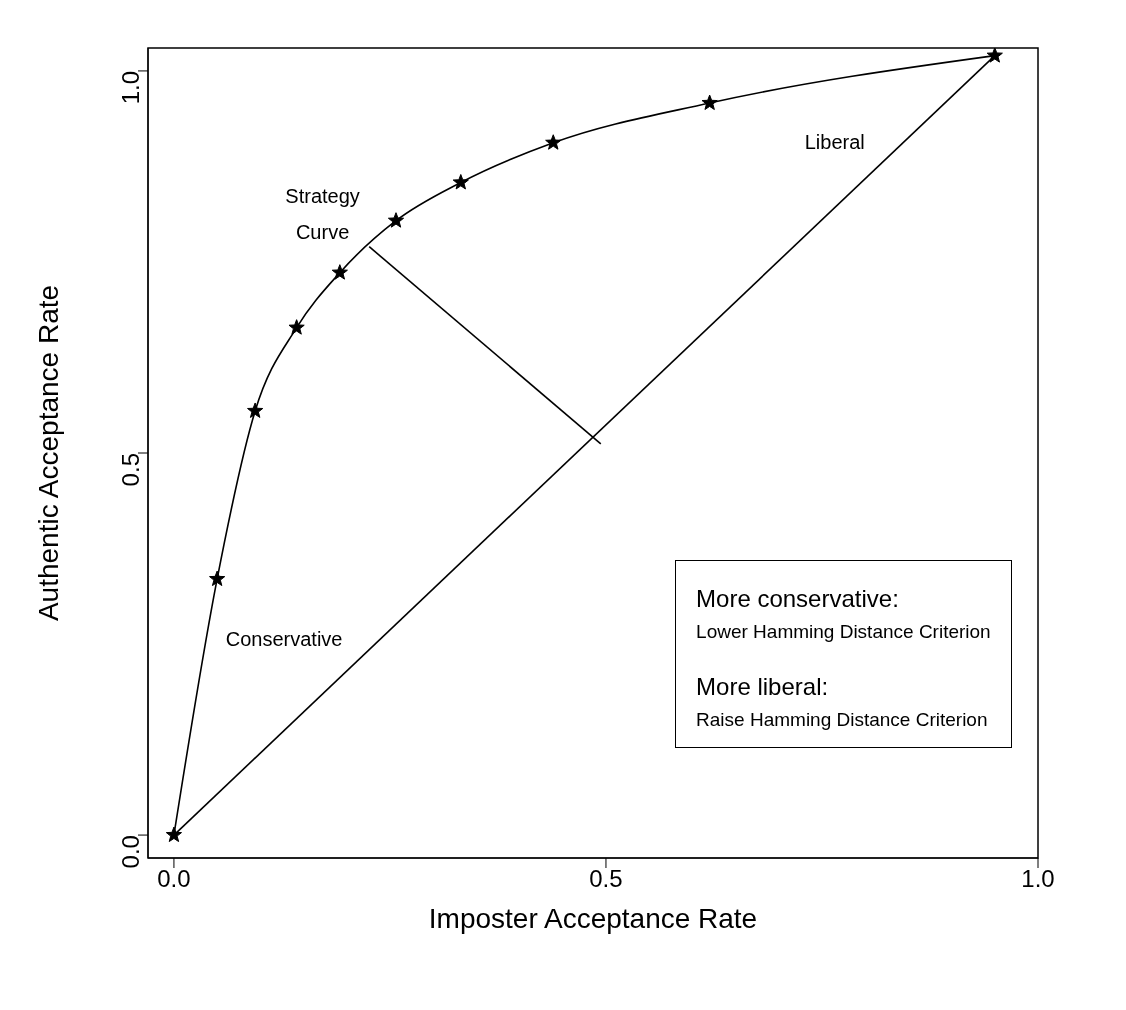 The width and height of the screenshot is (1126, 1010). Describe the element at coordinates (48, 453) in the screenshot. I see `y-axis-title: Authentic Acceptance Rate` at that location.